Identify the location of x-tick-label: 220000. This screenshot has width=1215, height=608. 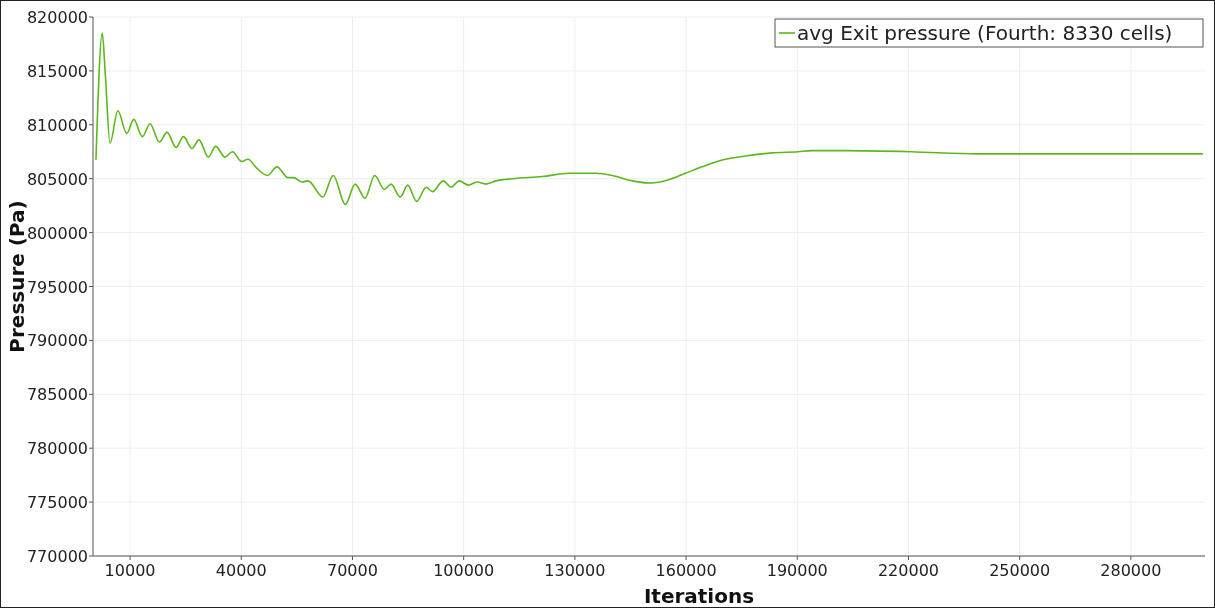
(908, 570).